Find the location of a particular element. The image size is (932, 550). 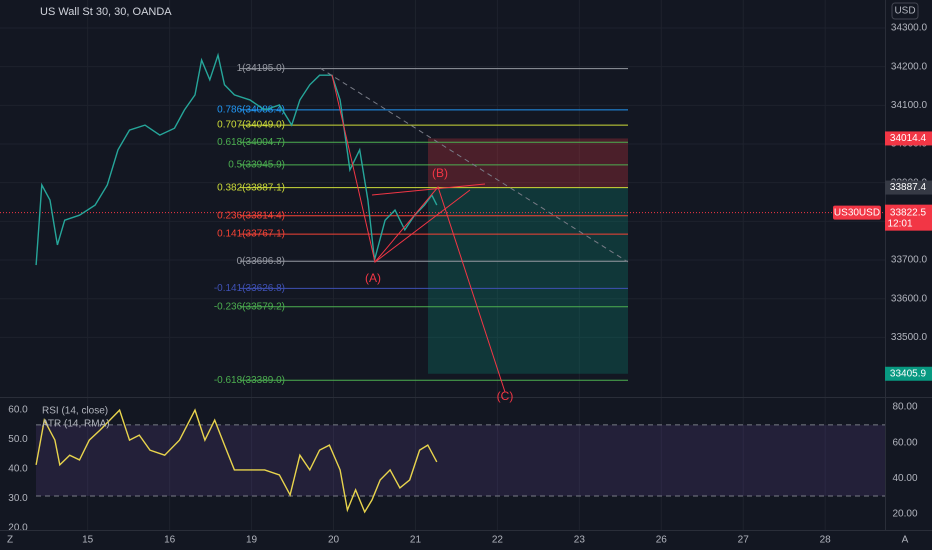

x-tick-label: 22 is located at coordinates (498, 540).